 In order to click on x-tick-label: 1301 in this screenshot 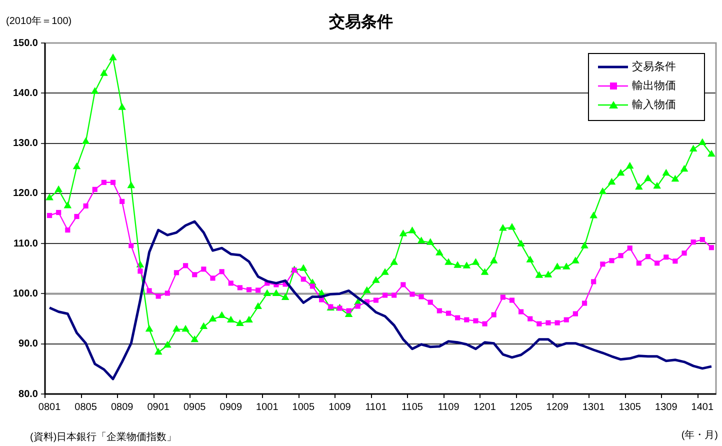, I will do `click(594, 407)`.